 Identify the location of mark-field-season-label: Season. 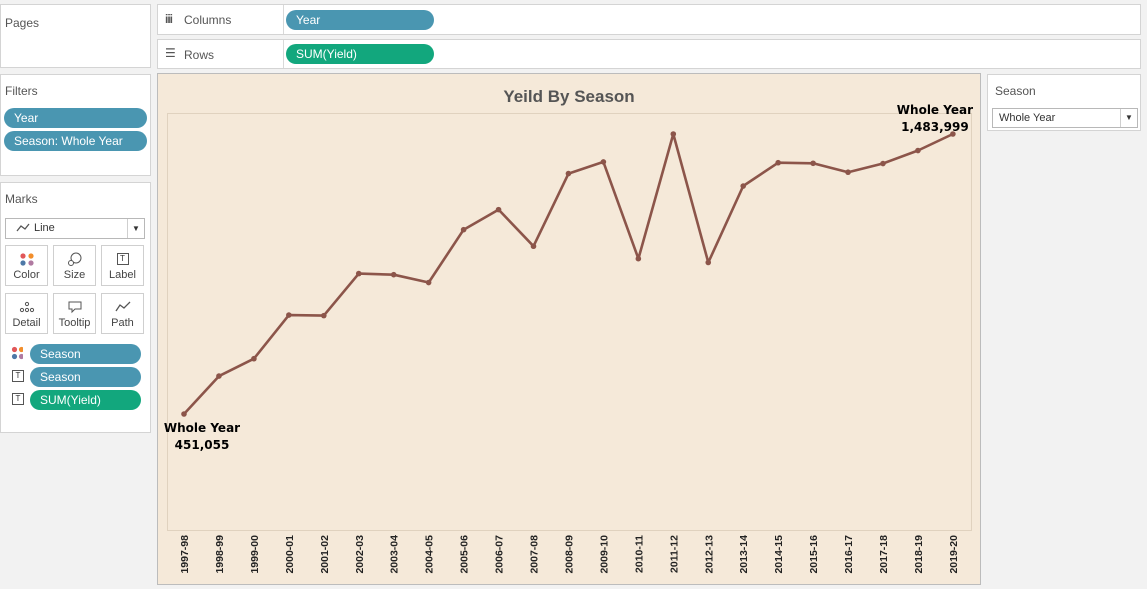
(85, 377).